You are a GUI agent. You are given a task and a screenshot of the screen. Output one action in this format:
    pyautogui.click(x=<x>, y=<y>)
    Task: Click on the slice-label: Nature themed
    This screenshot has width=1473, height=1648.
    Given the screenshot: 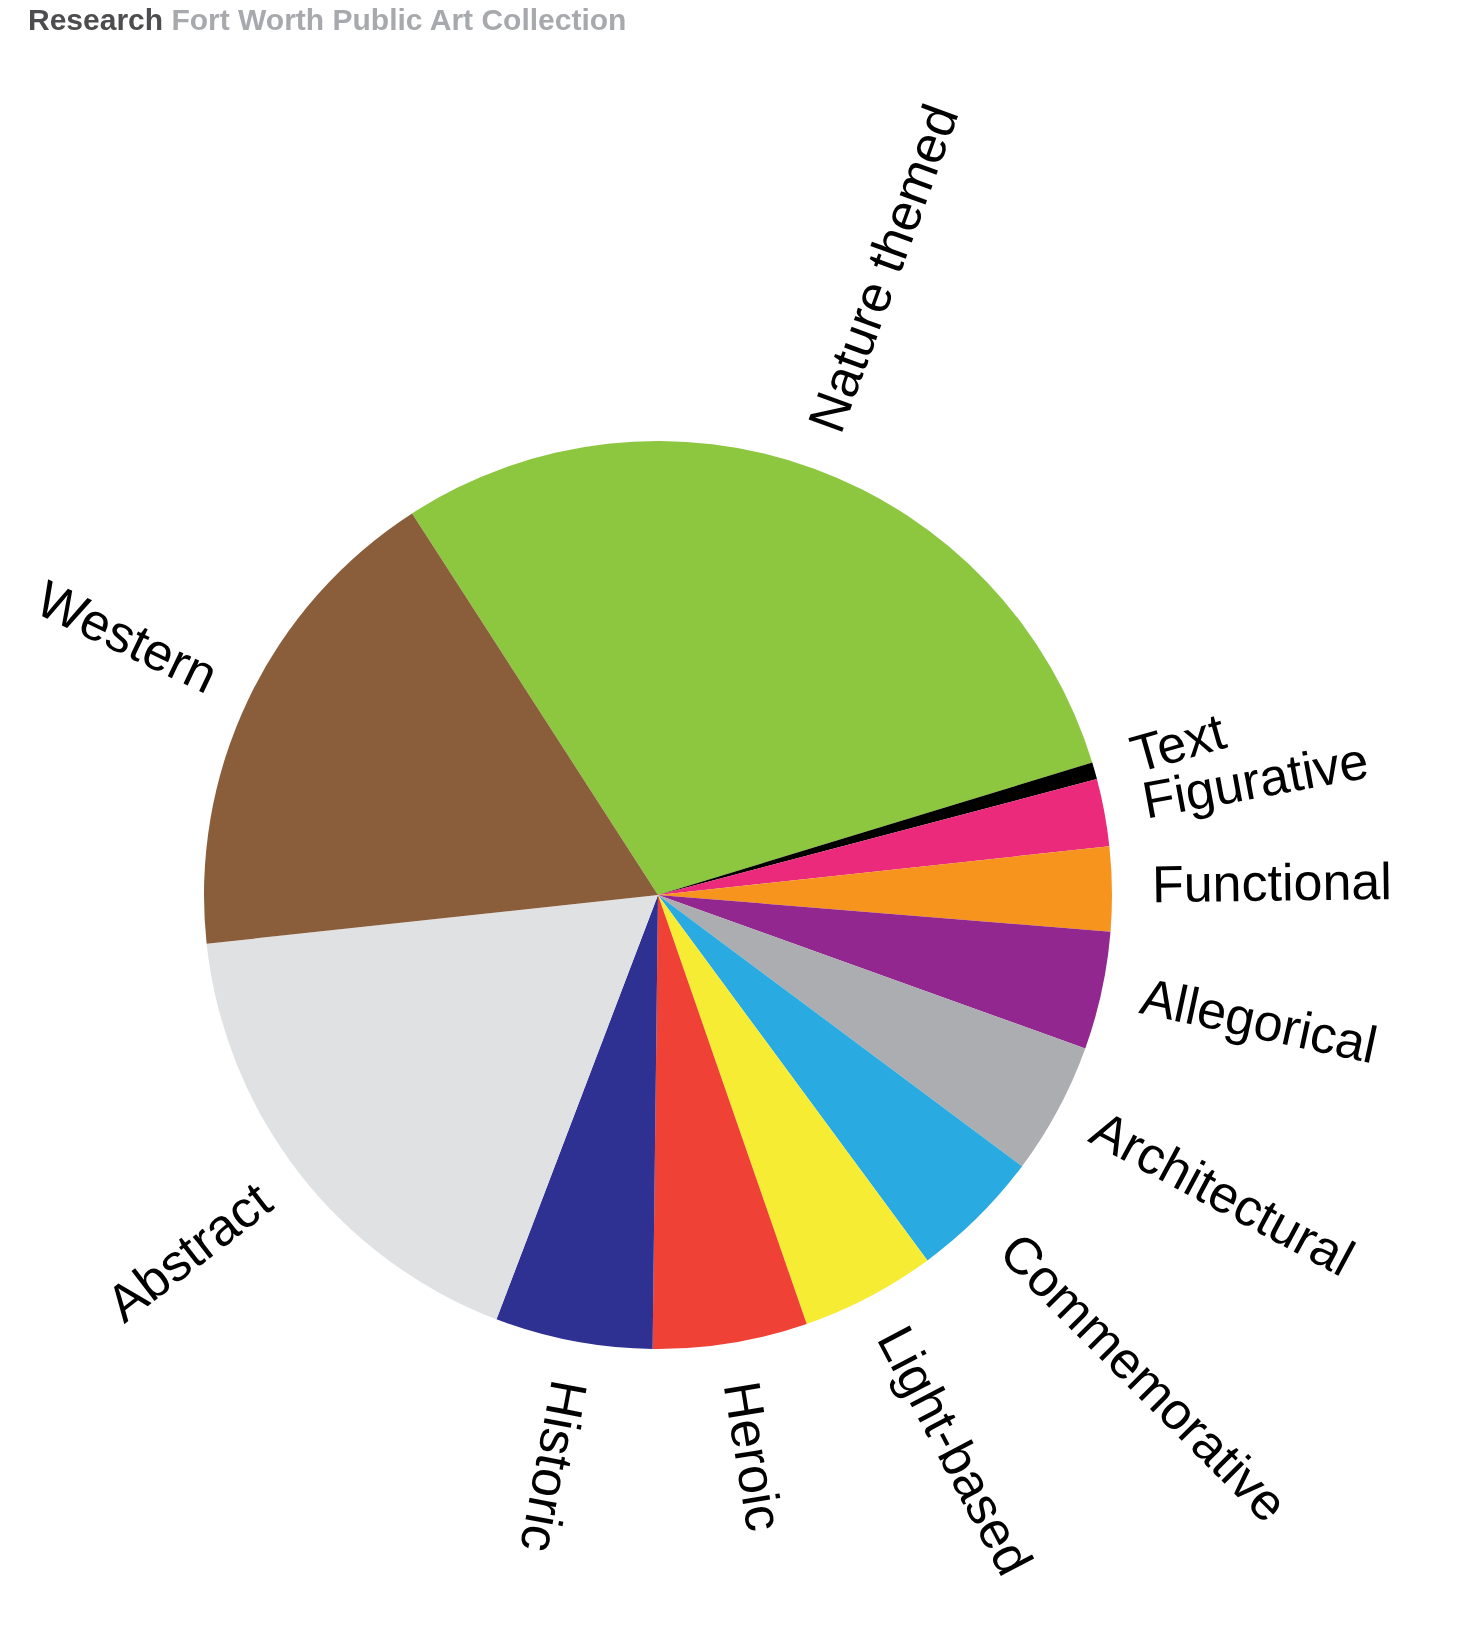 What is the action you would take?
    pyautogui.click(x=883, y=268)
    